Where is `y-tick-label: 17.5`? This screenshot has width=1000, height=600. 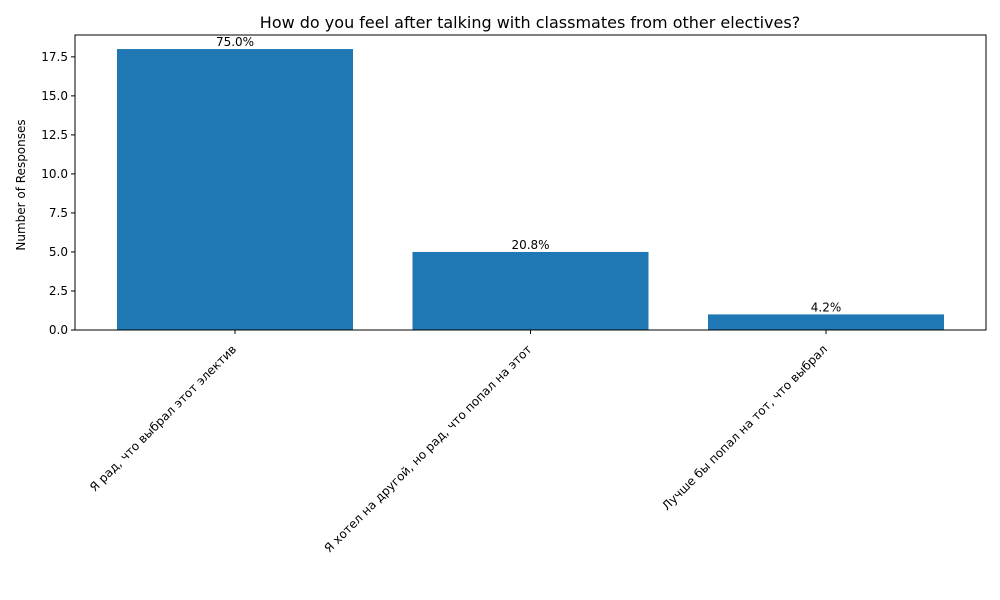 y-tick-label: 17.5 is located at coordinates (54, 57).